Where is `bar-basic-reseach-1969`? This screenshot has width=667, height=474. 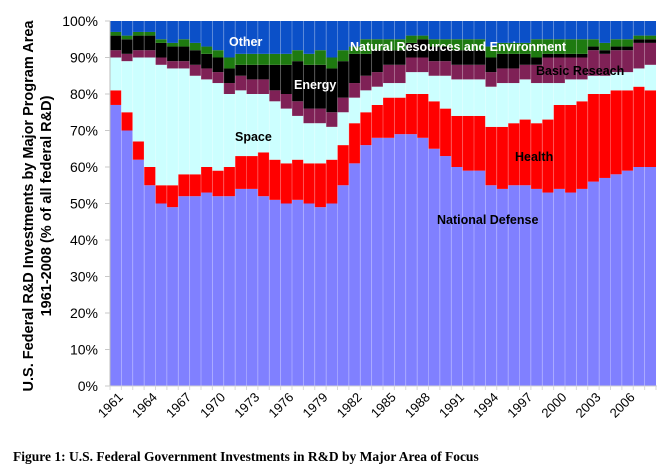 bar-basic-reseach-1969 is located at coordinates (207, 74).